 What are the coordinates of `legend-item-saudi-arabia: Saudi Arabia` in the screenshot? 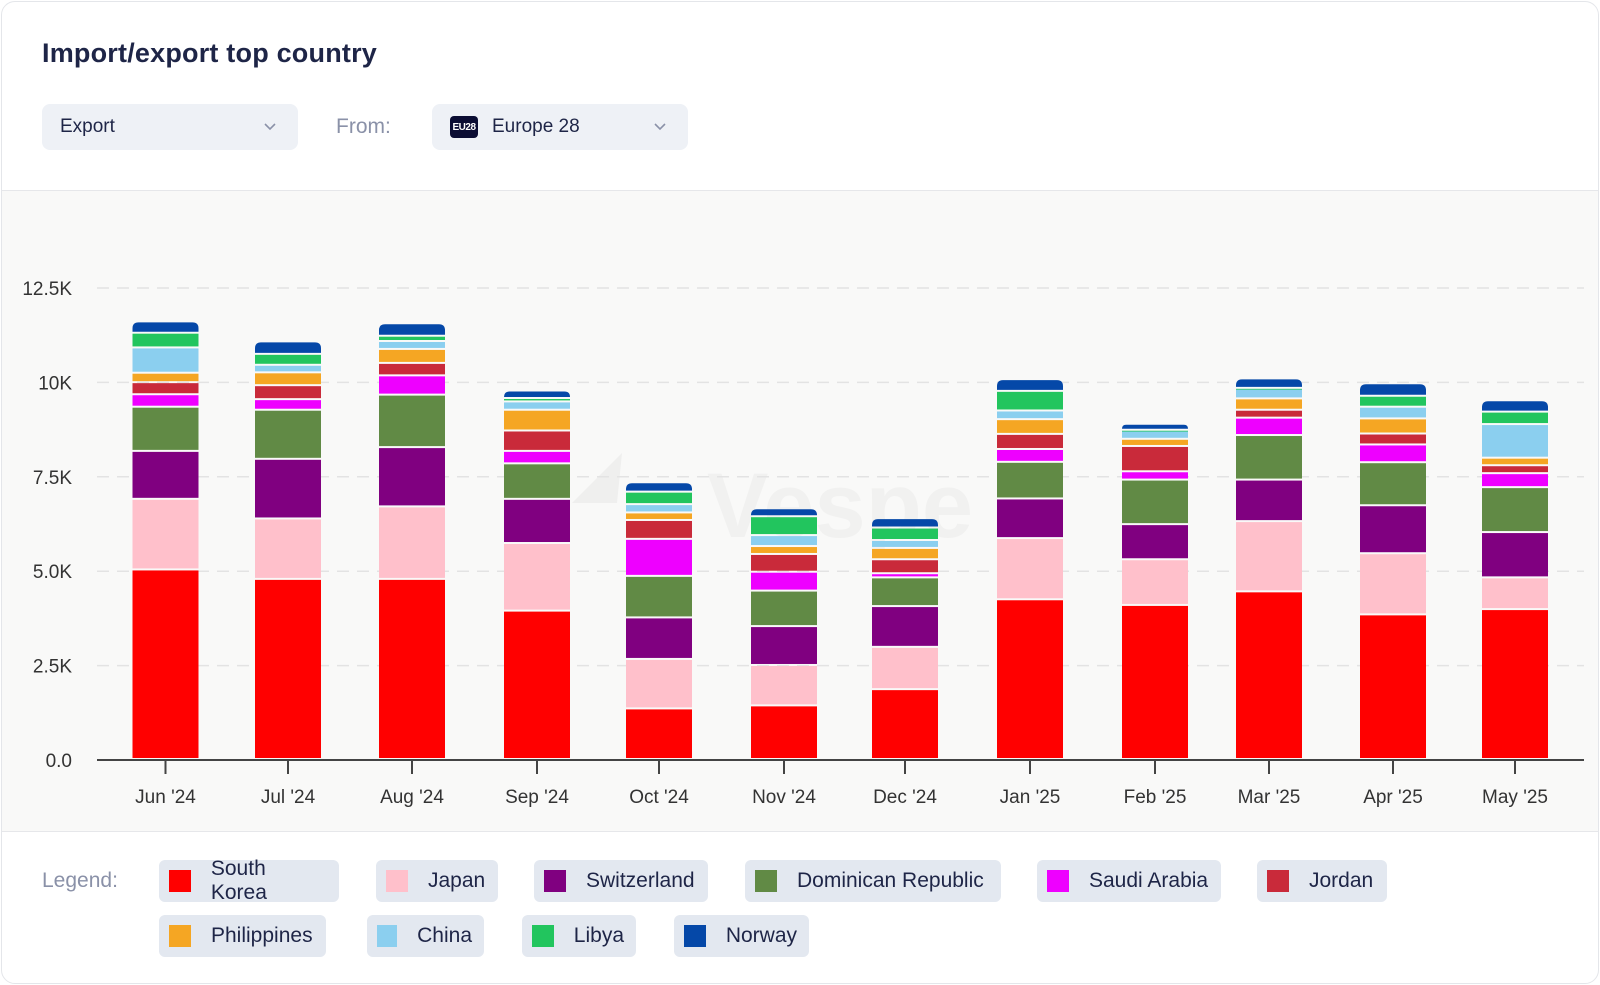 It's located at (1129, 881).